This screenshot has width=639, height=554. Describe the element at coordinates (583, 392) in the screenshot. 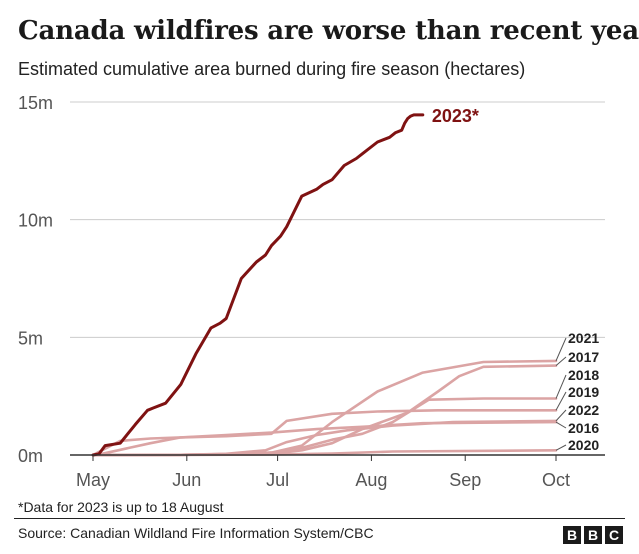

I see `series-label-2019: 2019` at that location.